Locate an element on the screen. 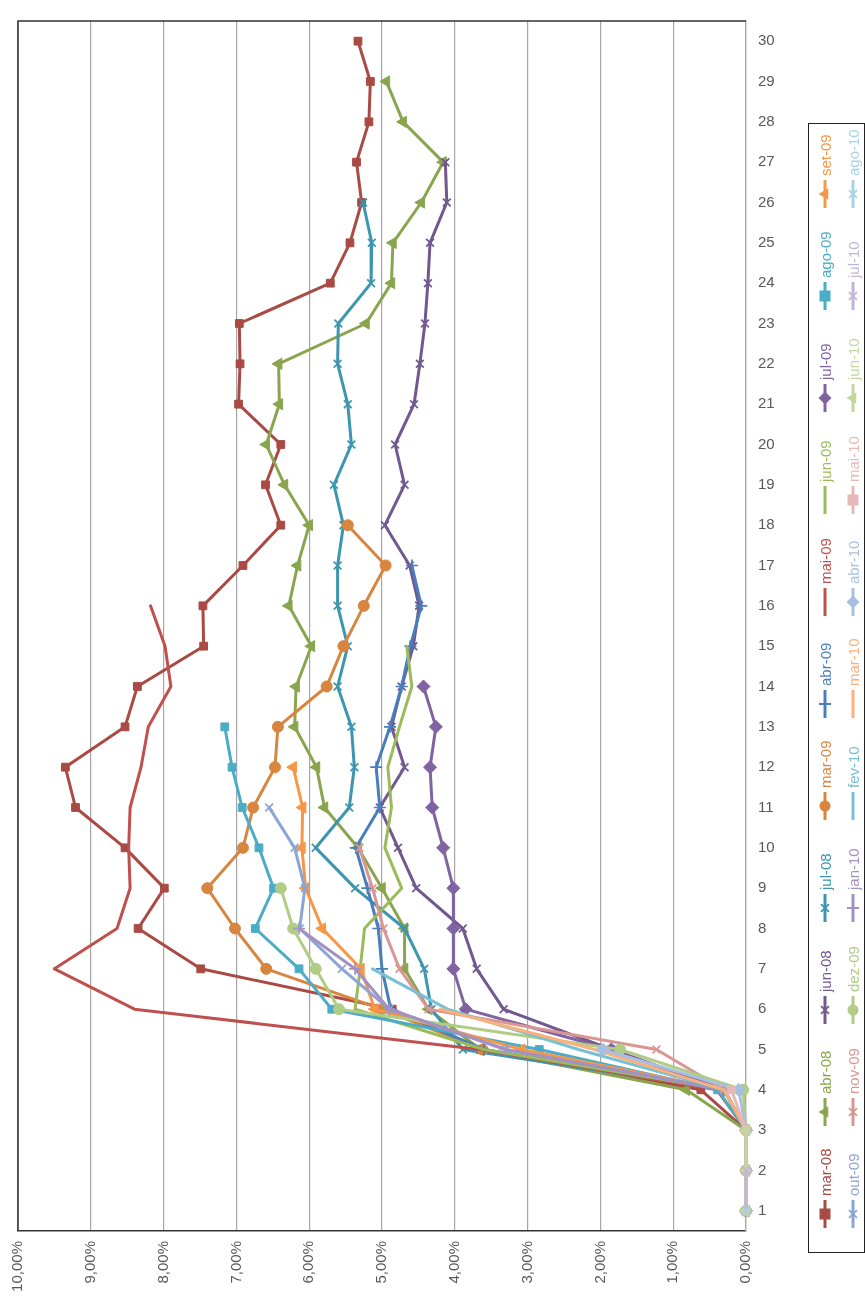 This screenshot has height=1312, width=865. y-tick-label: 3 is located at coordinates (762, 1129).